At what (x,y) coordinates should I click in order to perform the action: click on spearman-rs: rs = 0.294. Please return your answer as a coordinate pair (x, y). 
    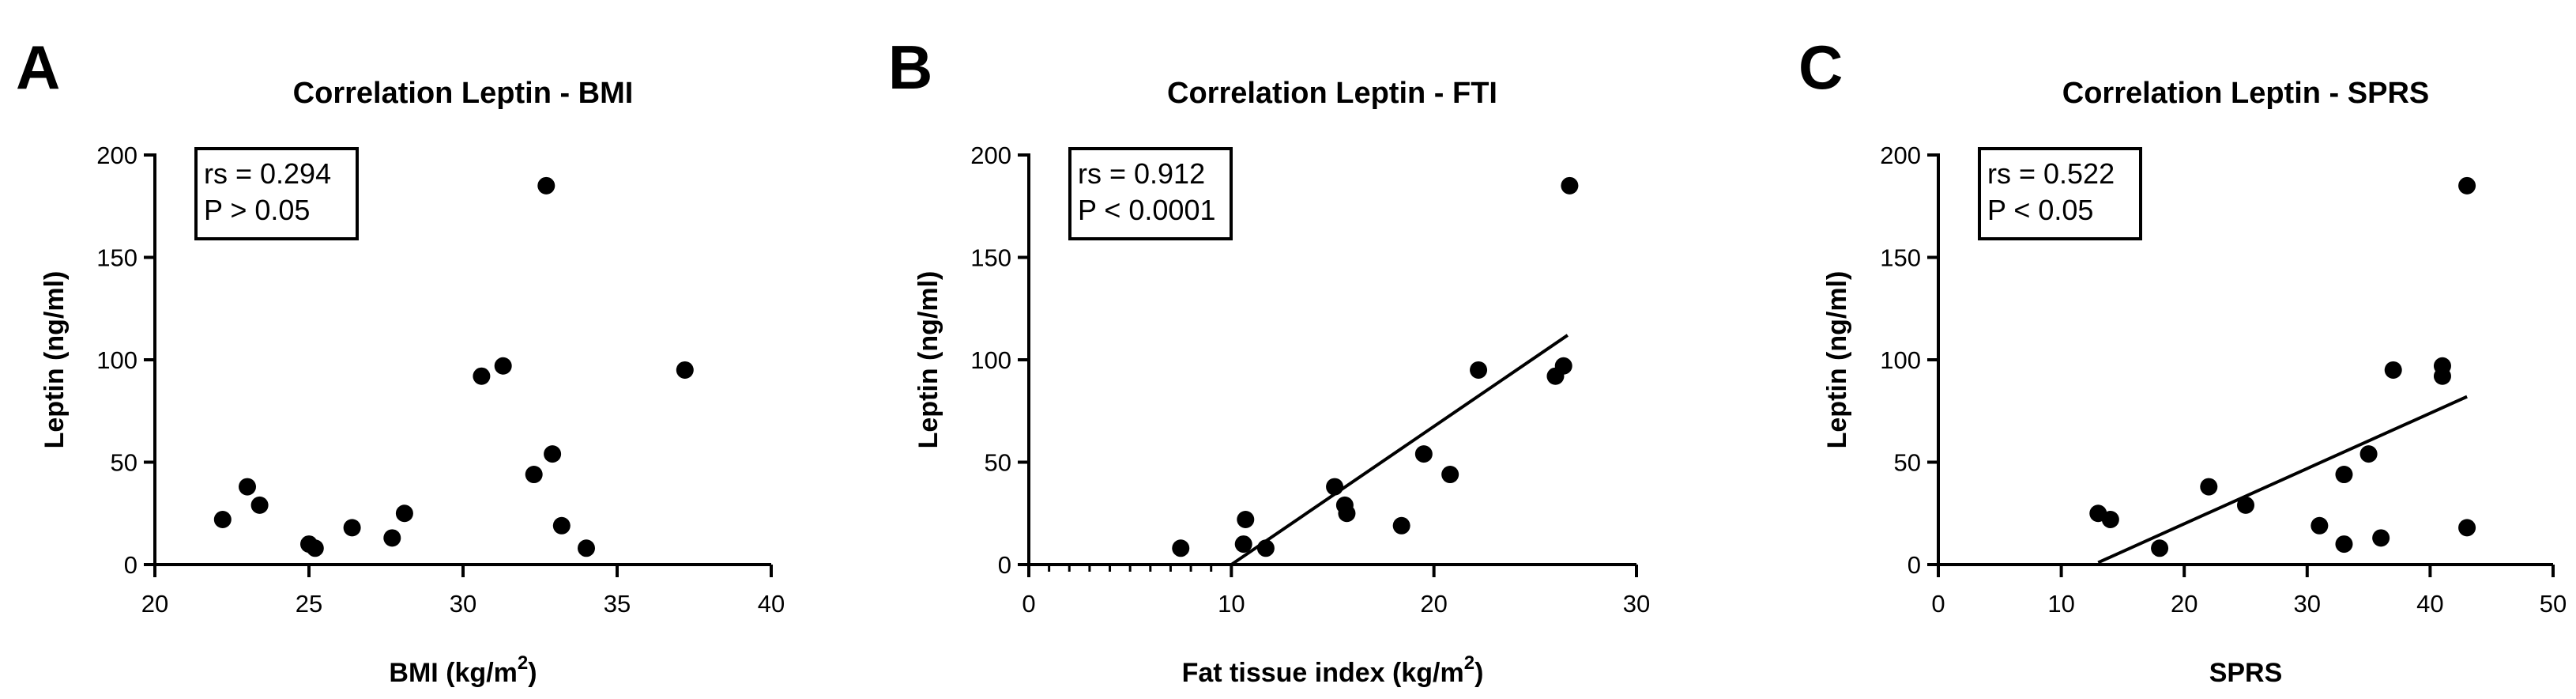
    Looking at the image, I should click on (267, 173).